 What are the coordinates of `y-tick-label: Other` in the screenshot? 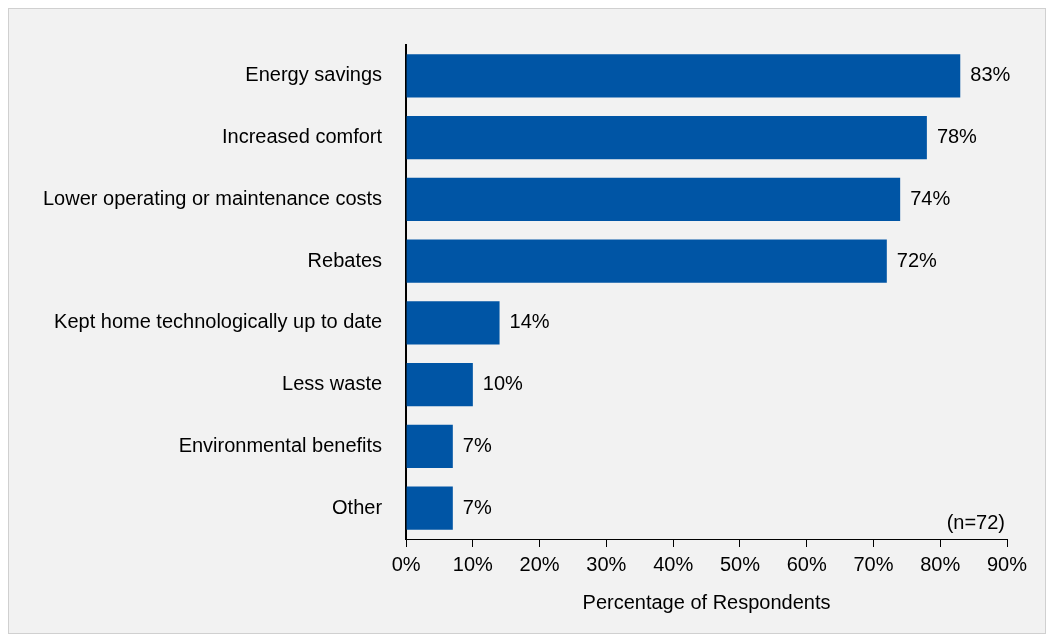 It's located at (357, 506).